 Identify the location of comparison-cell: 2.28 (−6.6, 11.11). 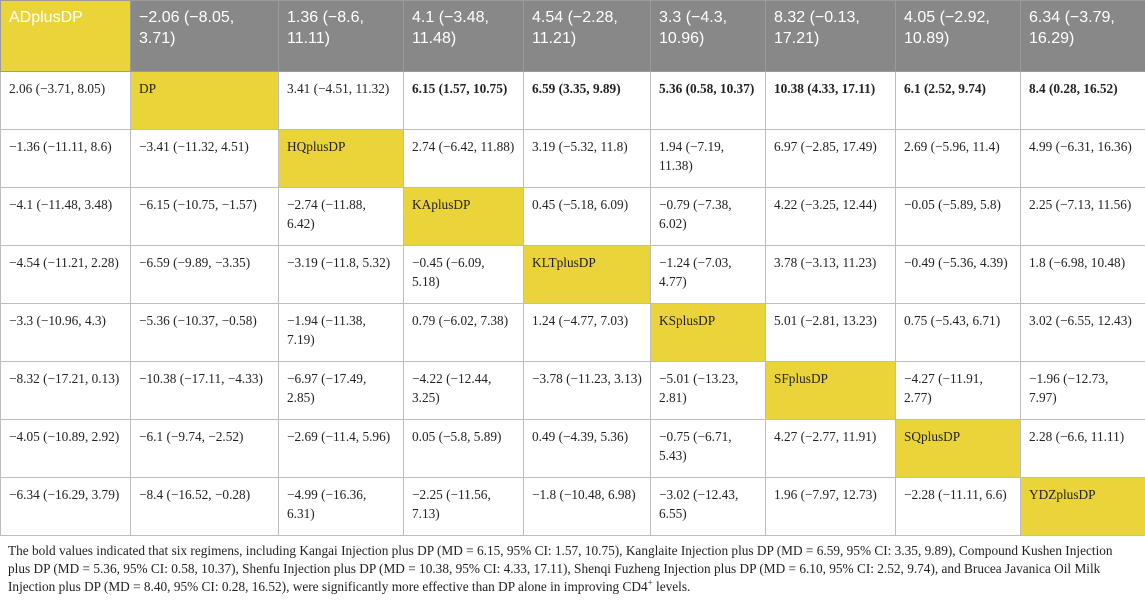
(1082, 448).